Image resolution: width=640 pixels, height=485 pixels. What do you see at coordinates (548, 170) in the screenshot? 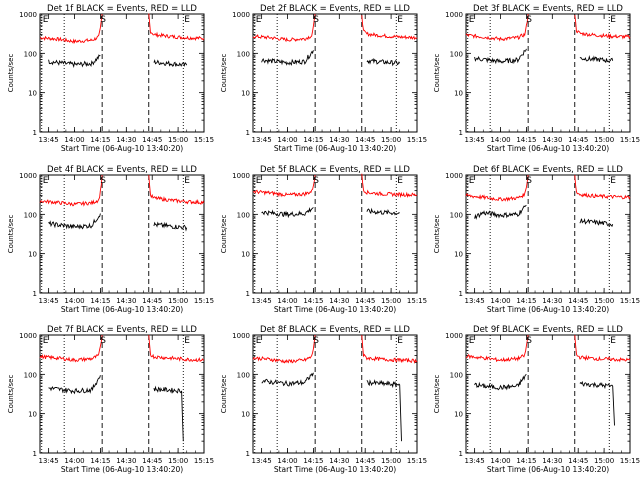
I see `panel-title: Det 6f BLACK = Events, RED = LLD` at bounding box center [548, 170].